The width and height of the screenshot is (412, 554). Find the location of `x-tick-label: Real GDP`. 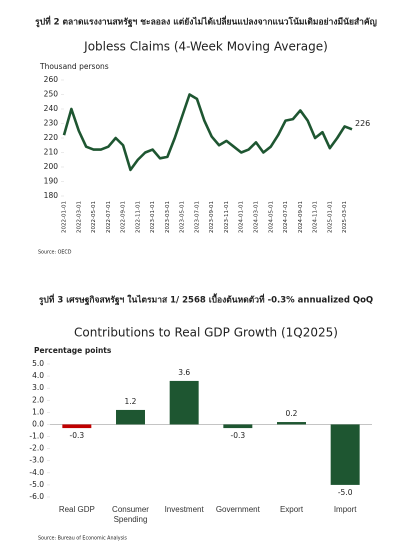

x-tick-label: Real GDP is located at coordinates (76, 509).